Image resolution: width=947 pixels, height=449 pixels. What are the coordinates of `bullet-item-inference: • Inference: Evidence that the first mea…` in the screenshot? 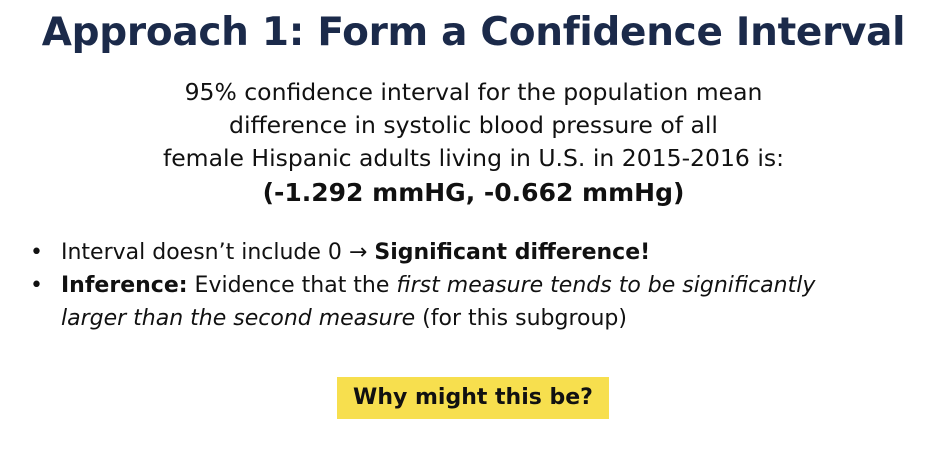 It's located at (476, 302).